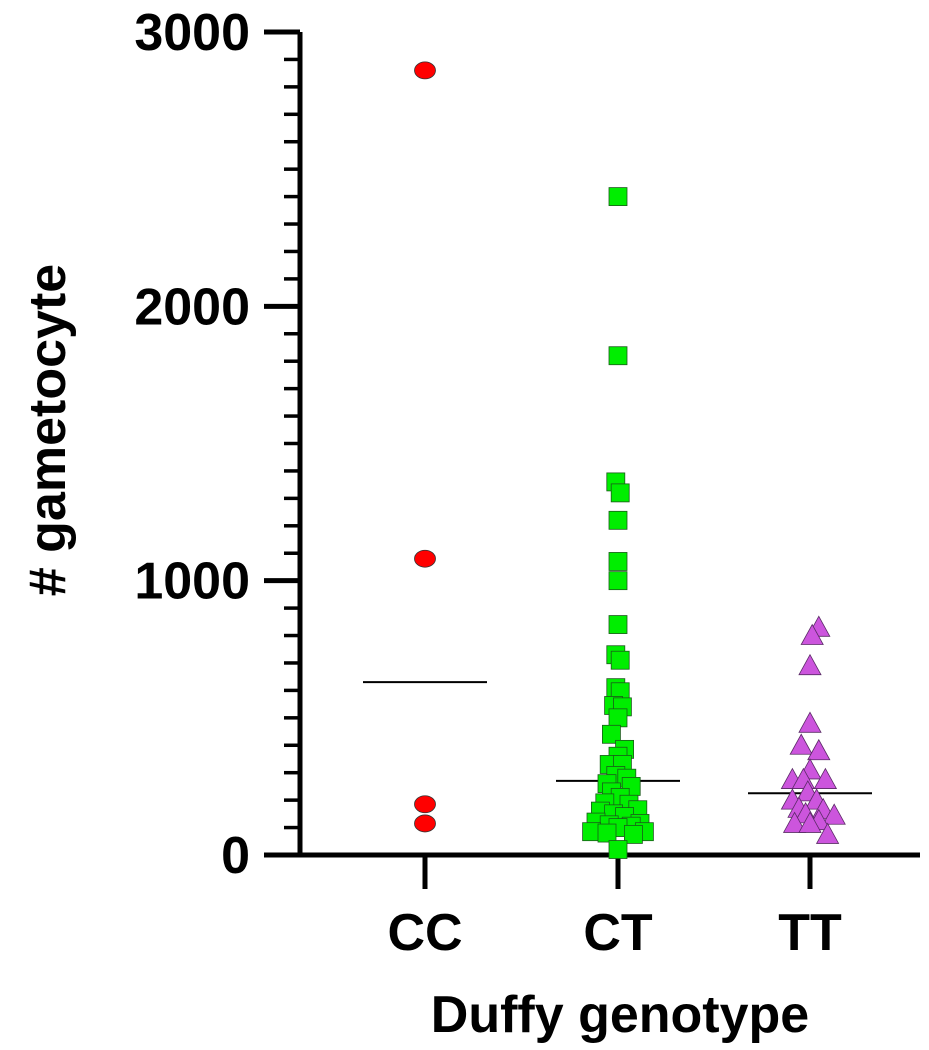 The image size is (929, 1050). What do you see at coordinates (192, 307) in the screenshot?
I see `y-tick-label: 2000` at bounding box center [192, 307].